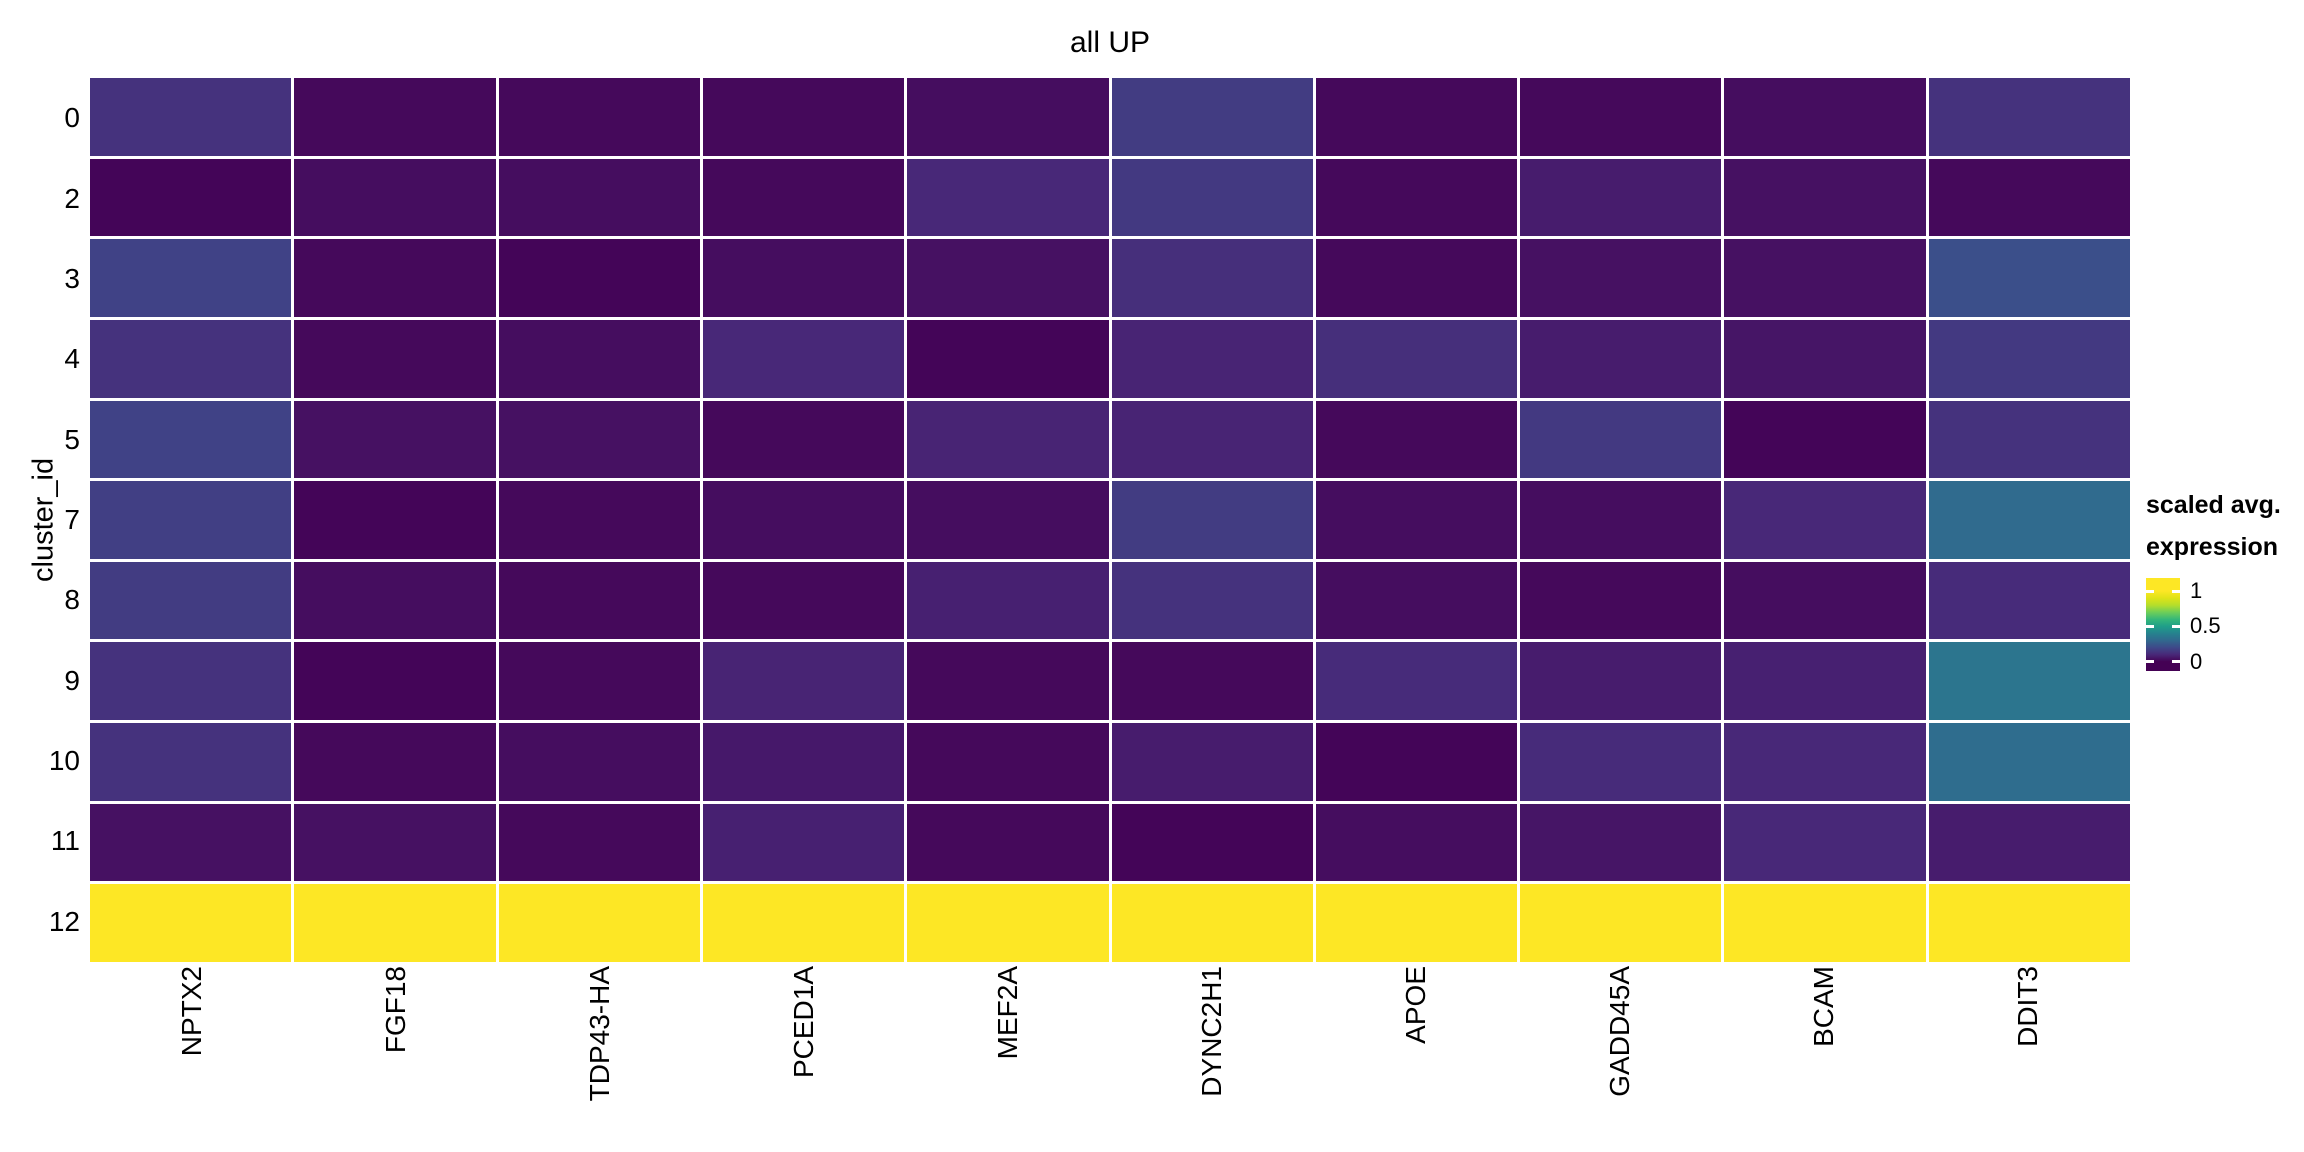 The height and width of the screenshot is (1152, 2304). Describe the element at coordinates (2205, 626) in the screenshot. I see `legend-tick-label: 0.5` at that location.